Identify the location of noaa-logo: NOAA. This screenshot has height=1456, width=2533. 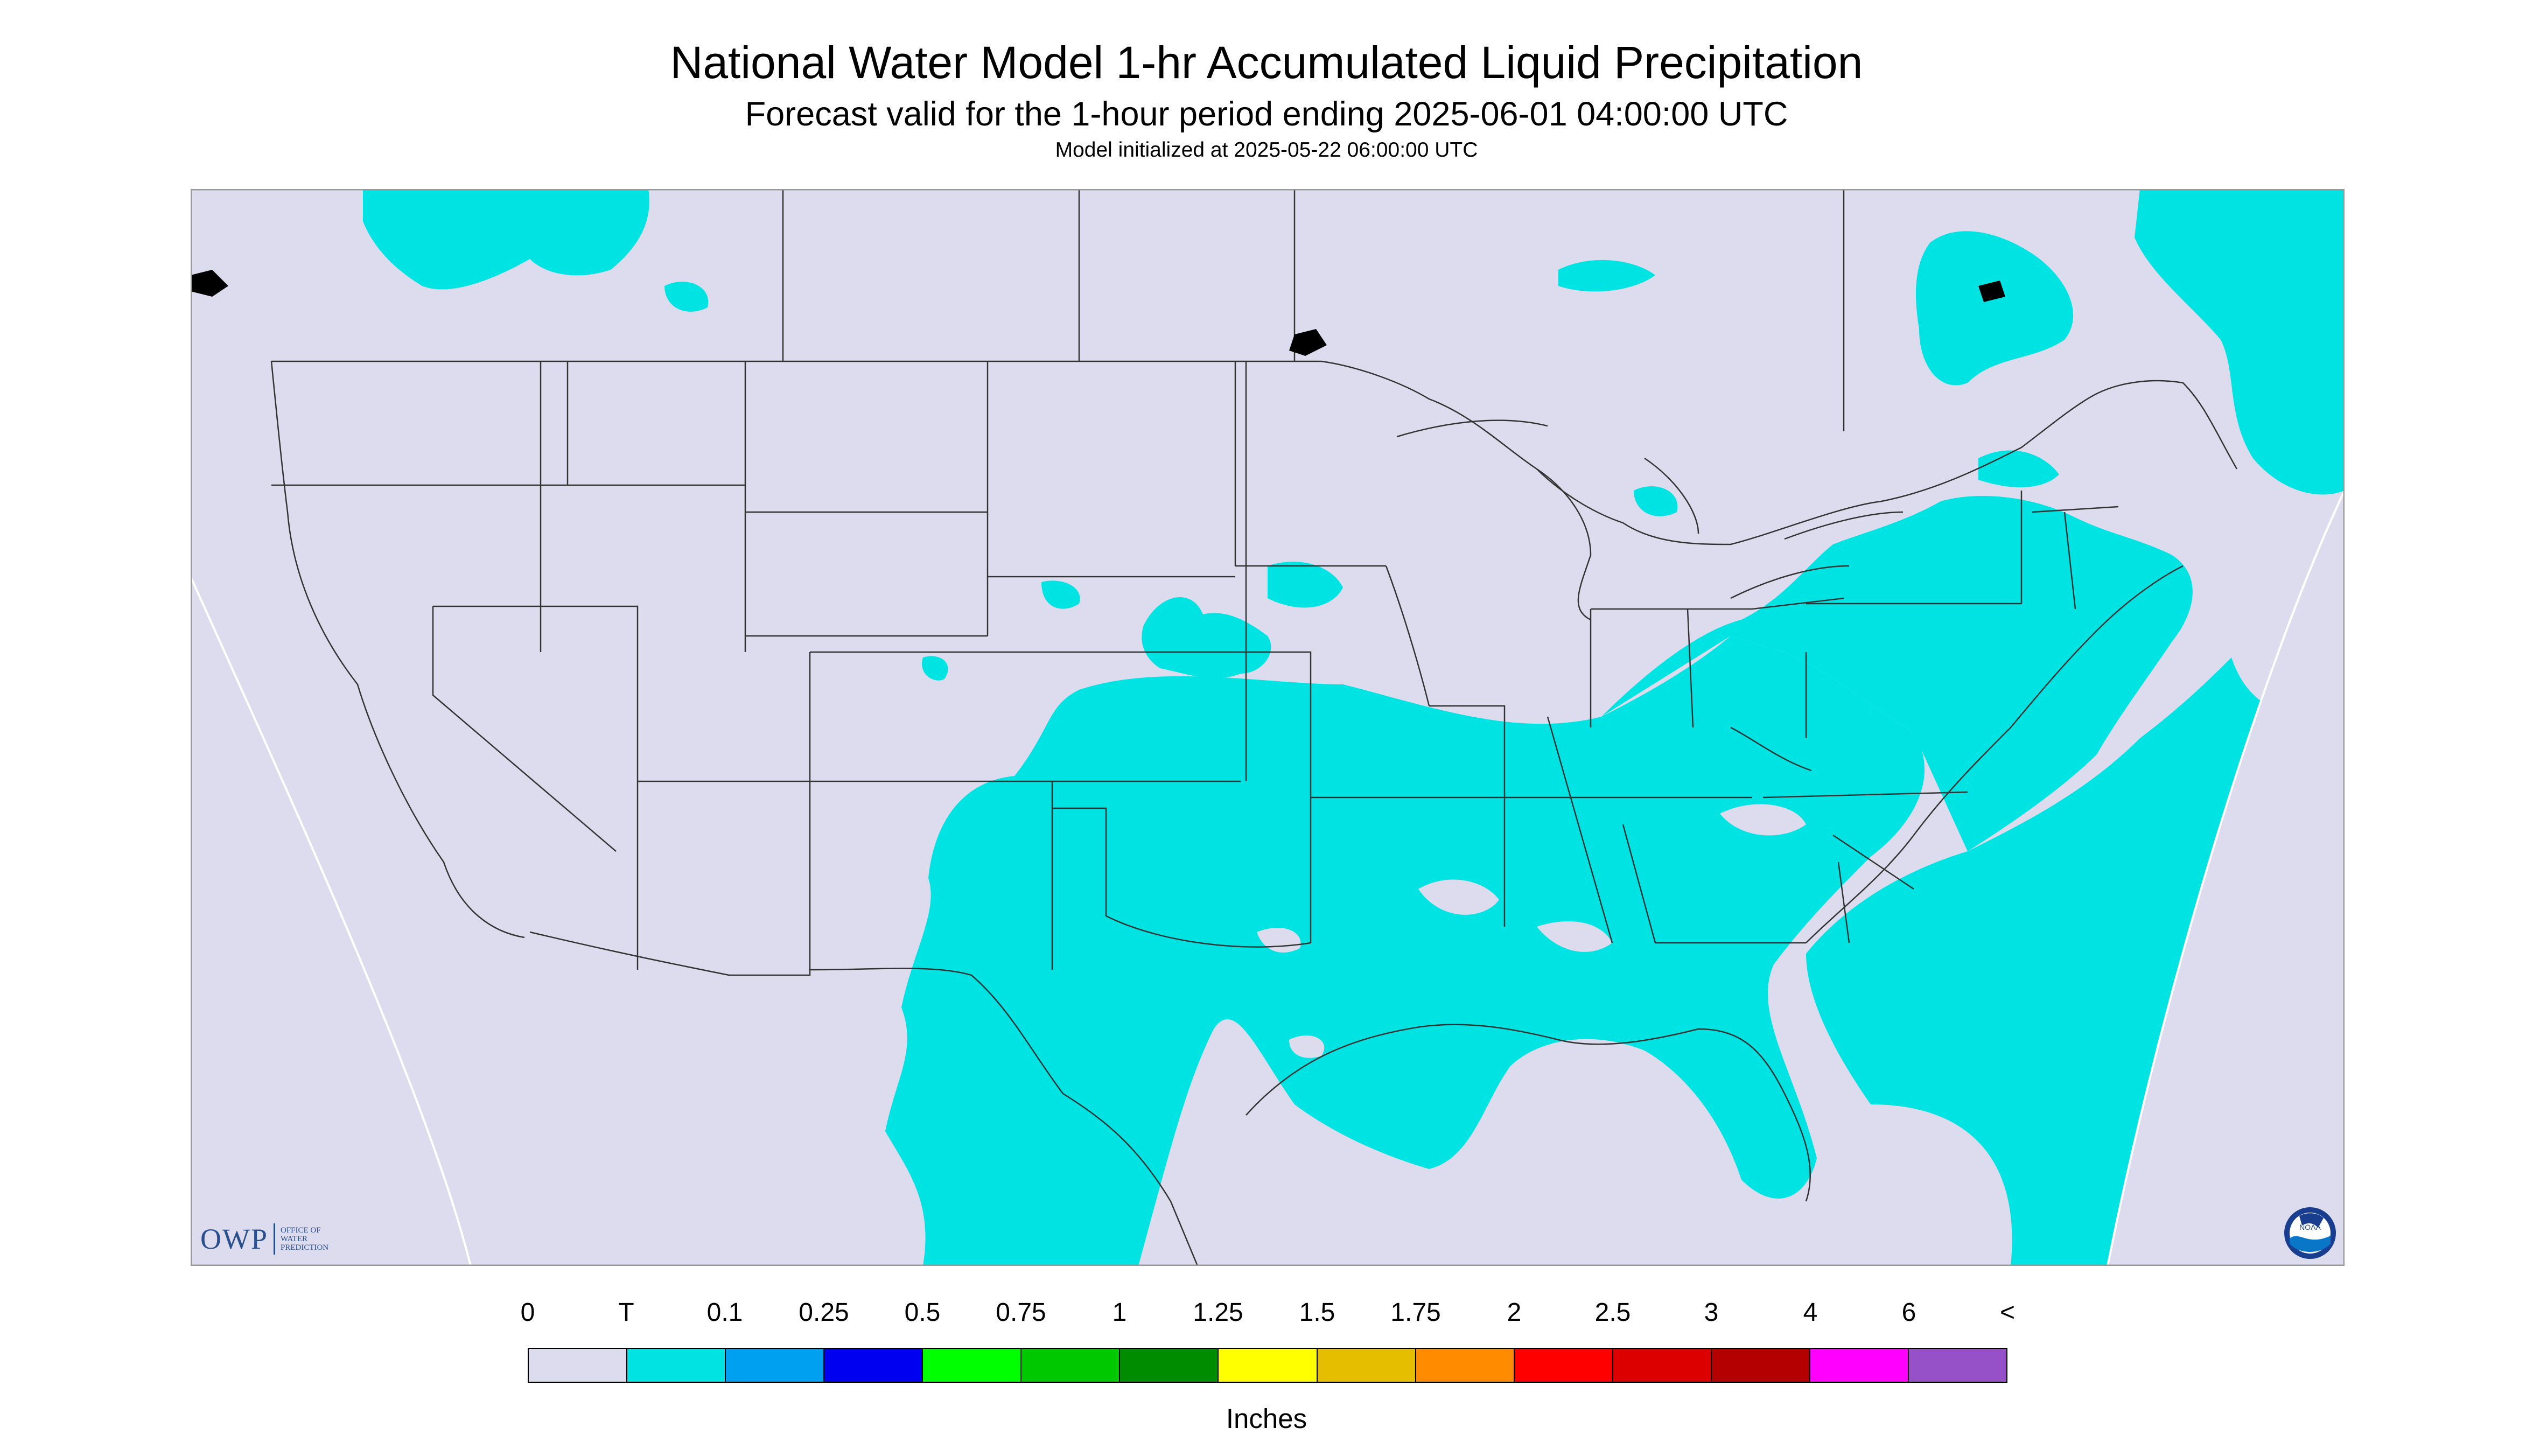
(2310, 1233).